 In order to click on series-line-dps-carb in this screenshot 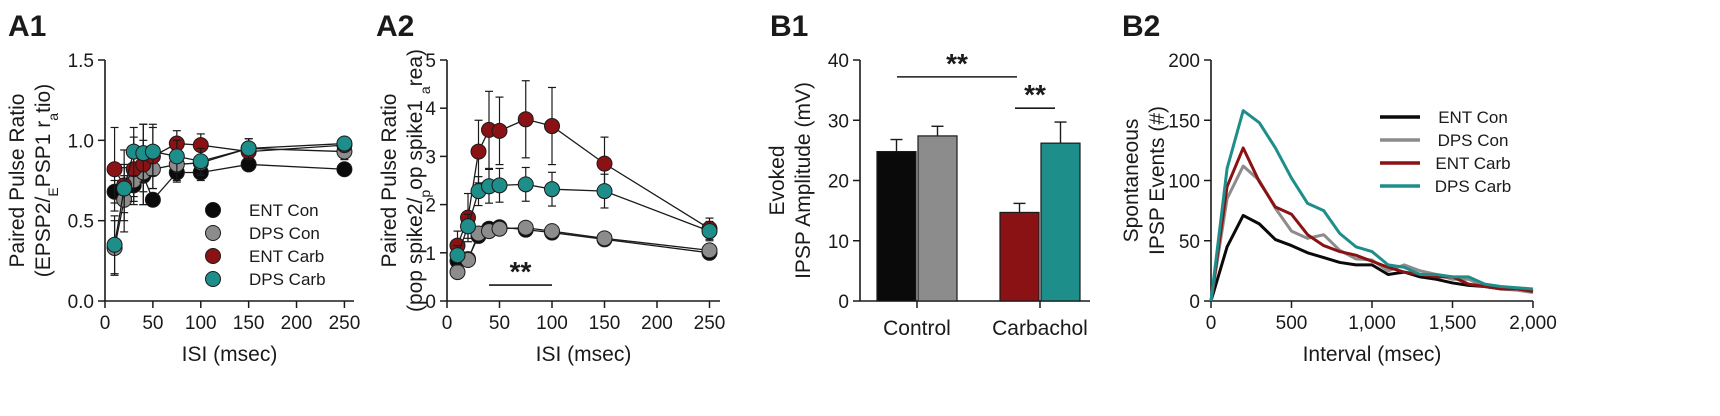, I will do `click(1371, 205)`.